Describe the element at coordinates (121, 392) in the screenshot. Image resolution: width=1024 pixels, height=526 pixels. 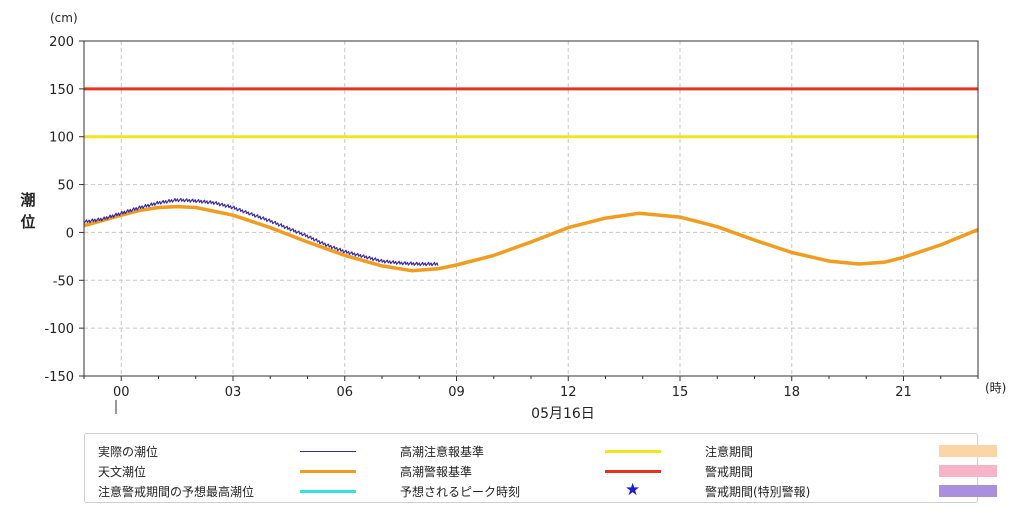
I see `x-tick-label-0: 00` at that location.